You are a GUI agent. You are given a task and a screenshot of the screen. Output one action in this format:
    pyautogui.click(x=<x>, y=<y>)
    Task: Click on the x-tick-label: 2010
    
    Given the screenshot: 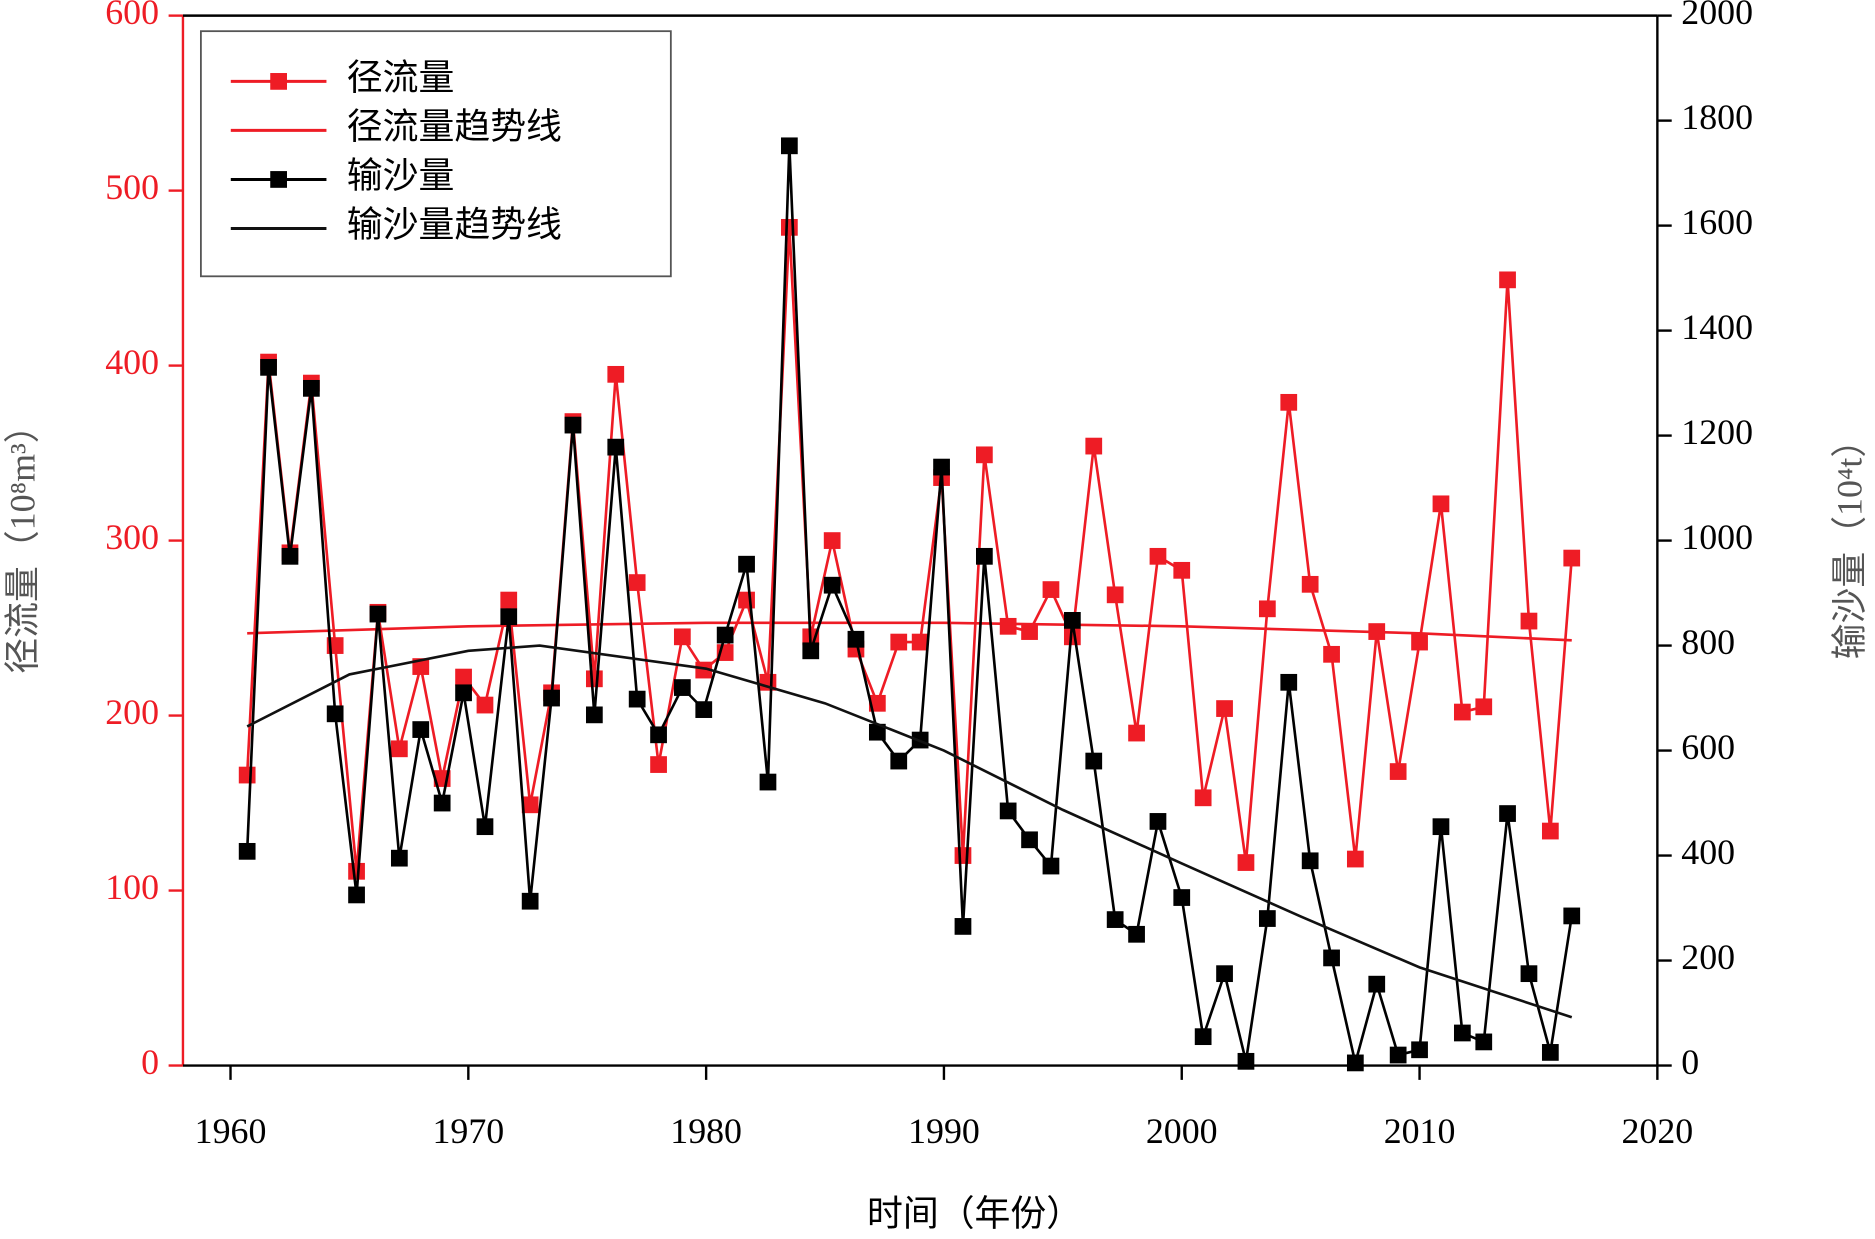 What is the action you would take?
    pyautogui.click(x=1420, y=1131)
    